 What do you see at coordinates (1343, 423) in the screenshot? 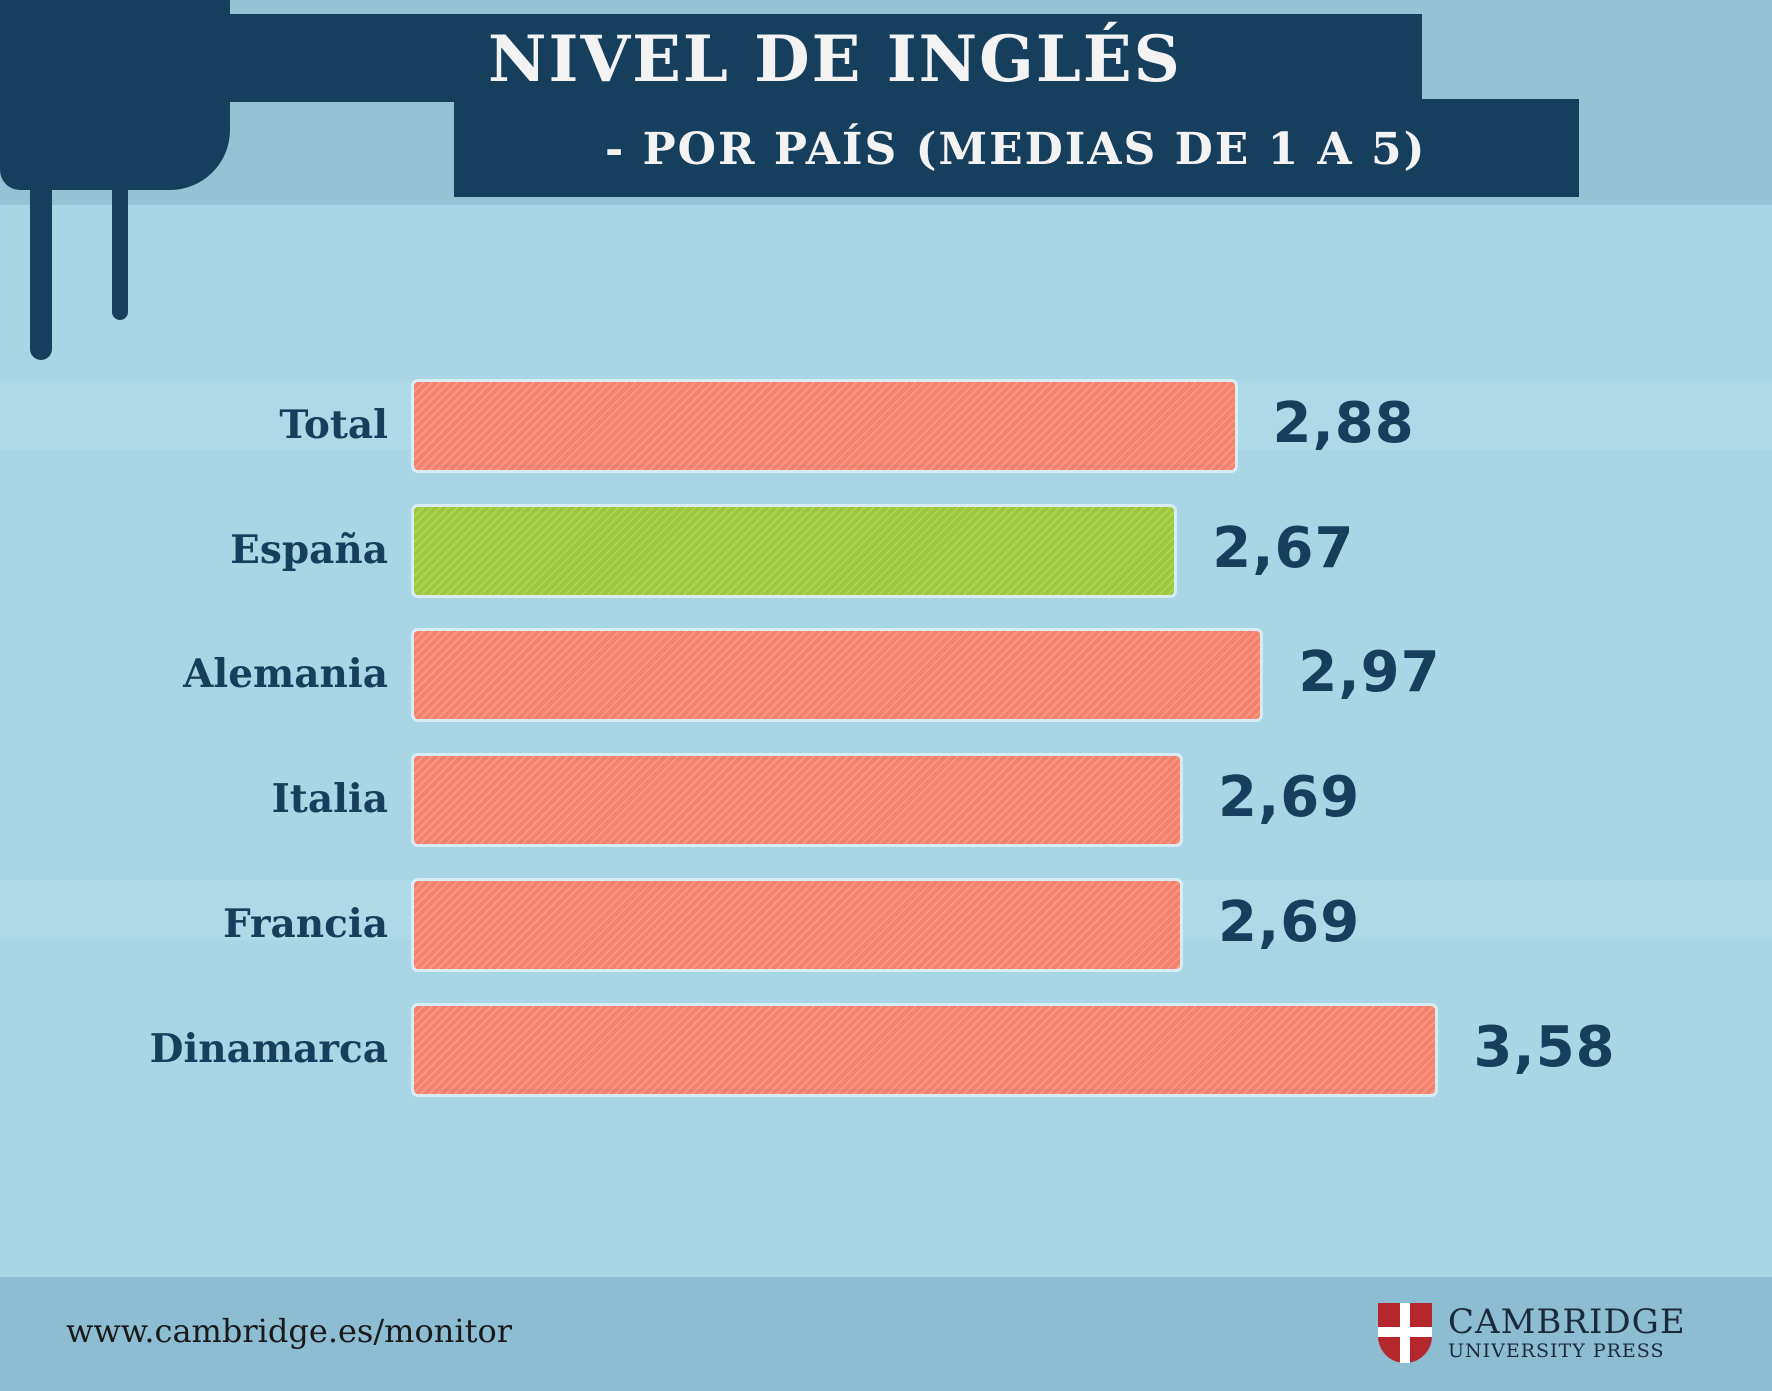
I see `value-label: 2,88` at bounding box center [1343, 423].